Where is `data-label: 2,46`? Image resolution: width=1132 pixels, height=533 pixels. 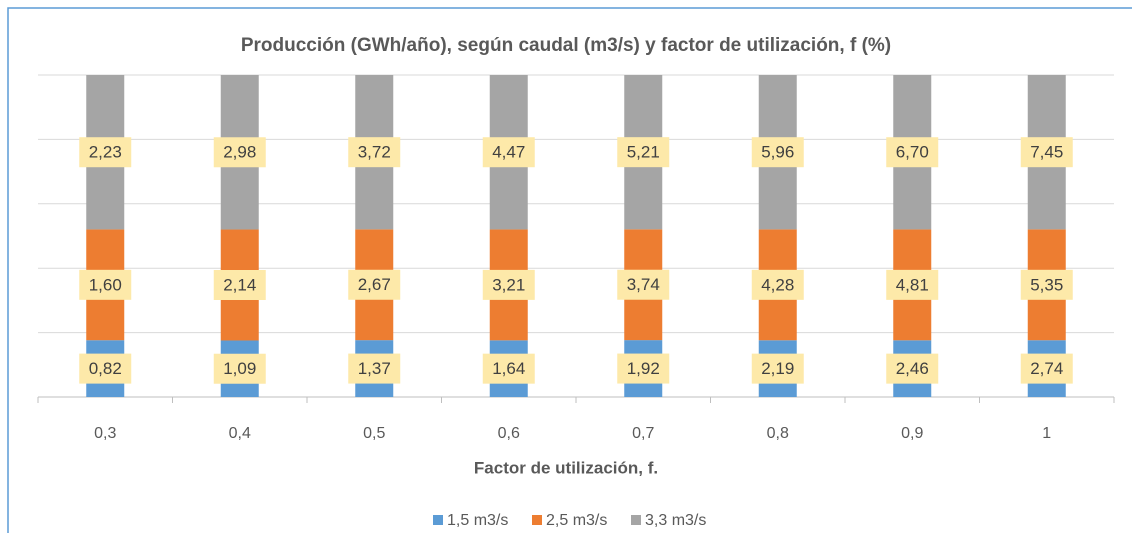 data-label: 2,46 is located at coordinates (912, 368).